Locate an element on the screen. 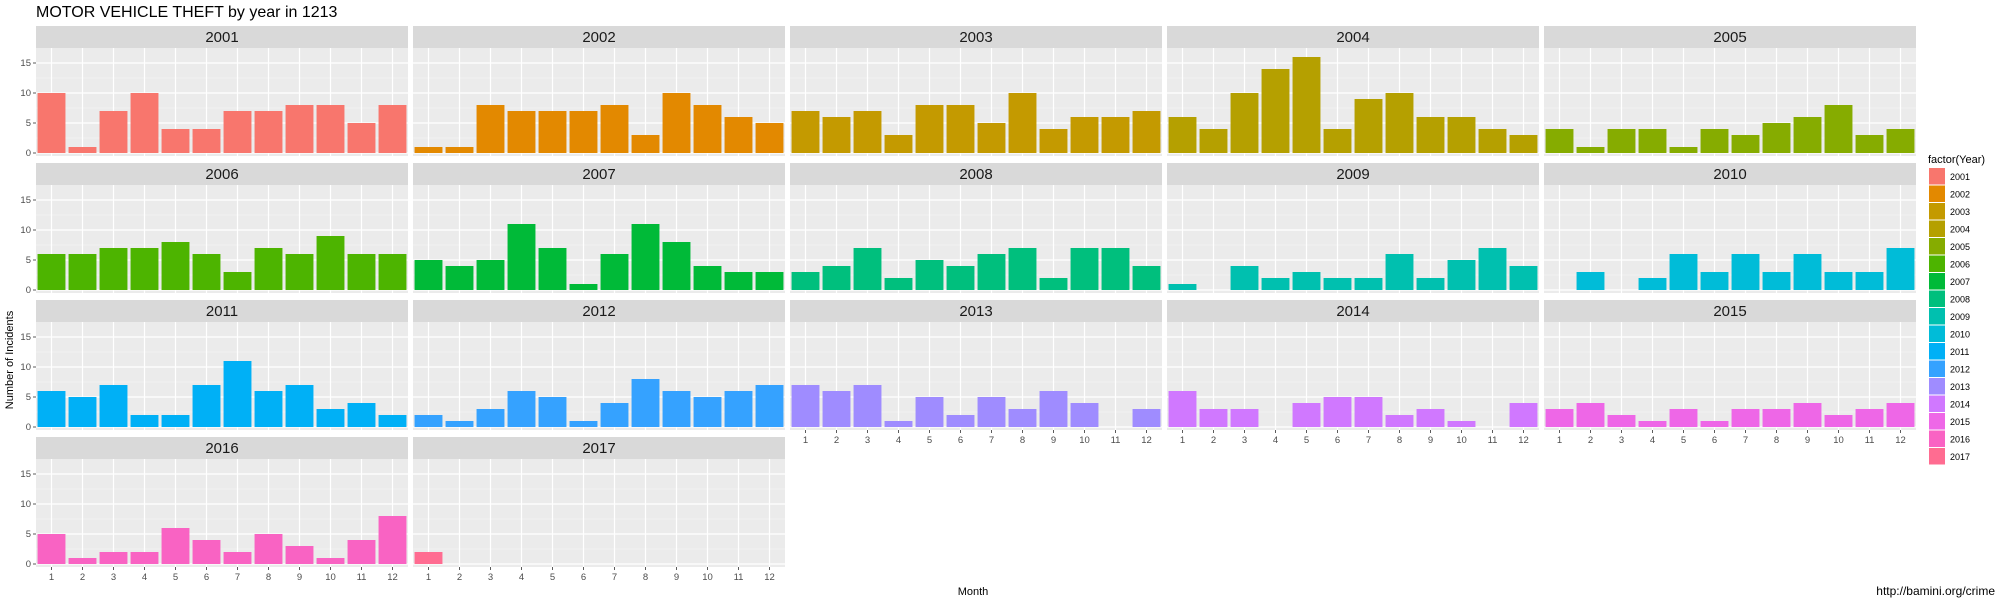  legend-label-2006: 2006 is located at coordinates (1960, 264).